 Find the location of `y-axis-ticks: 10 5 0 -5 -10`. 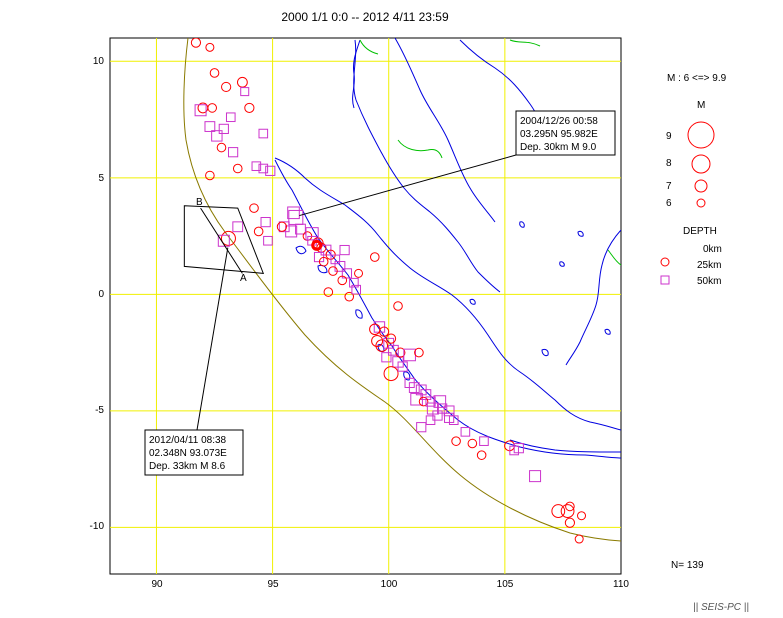

y-axis-ticks: 10 5 0 -5 -10 is located at coordinates (97, 294).